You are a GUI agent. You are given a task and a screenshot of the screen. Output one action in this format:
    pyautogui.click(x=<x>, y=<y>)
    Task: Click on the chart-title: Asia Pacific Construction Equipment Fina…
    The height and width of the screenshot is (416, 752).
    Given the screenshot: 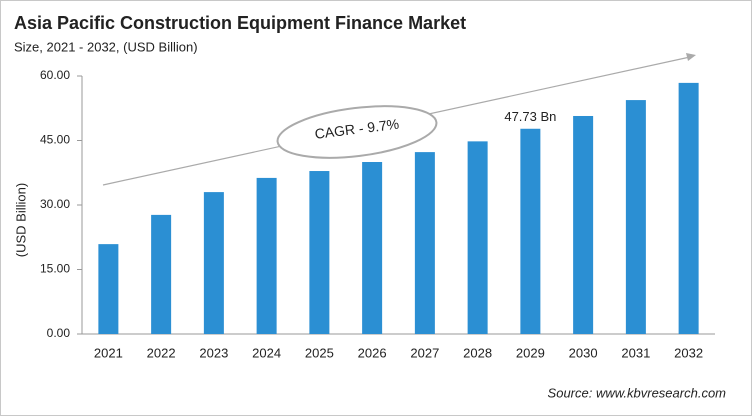 What is the action you would take?
    pyautogui.click(x=240, y=23)
    